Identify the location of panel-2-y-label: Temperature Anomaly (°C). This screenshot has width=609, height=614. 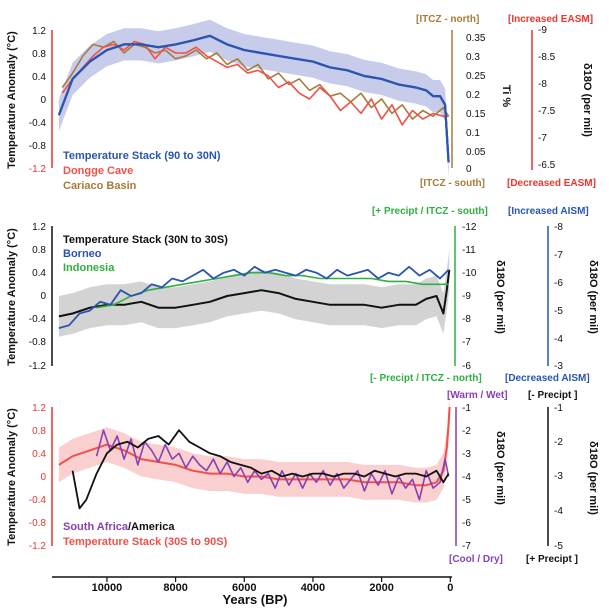
(12, 297).